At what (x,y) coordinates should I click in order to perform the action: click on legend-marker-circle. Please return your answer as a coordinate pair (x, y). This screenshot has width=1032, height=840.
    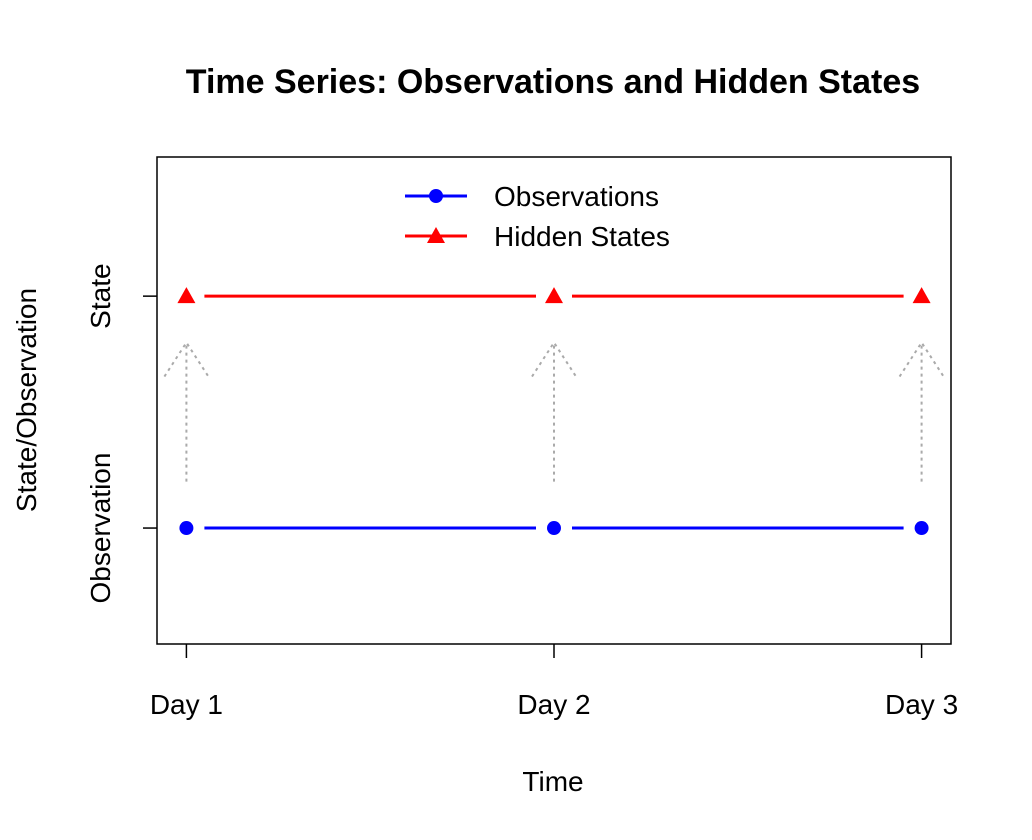
    Looking at the image, I should click on (436, 196).